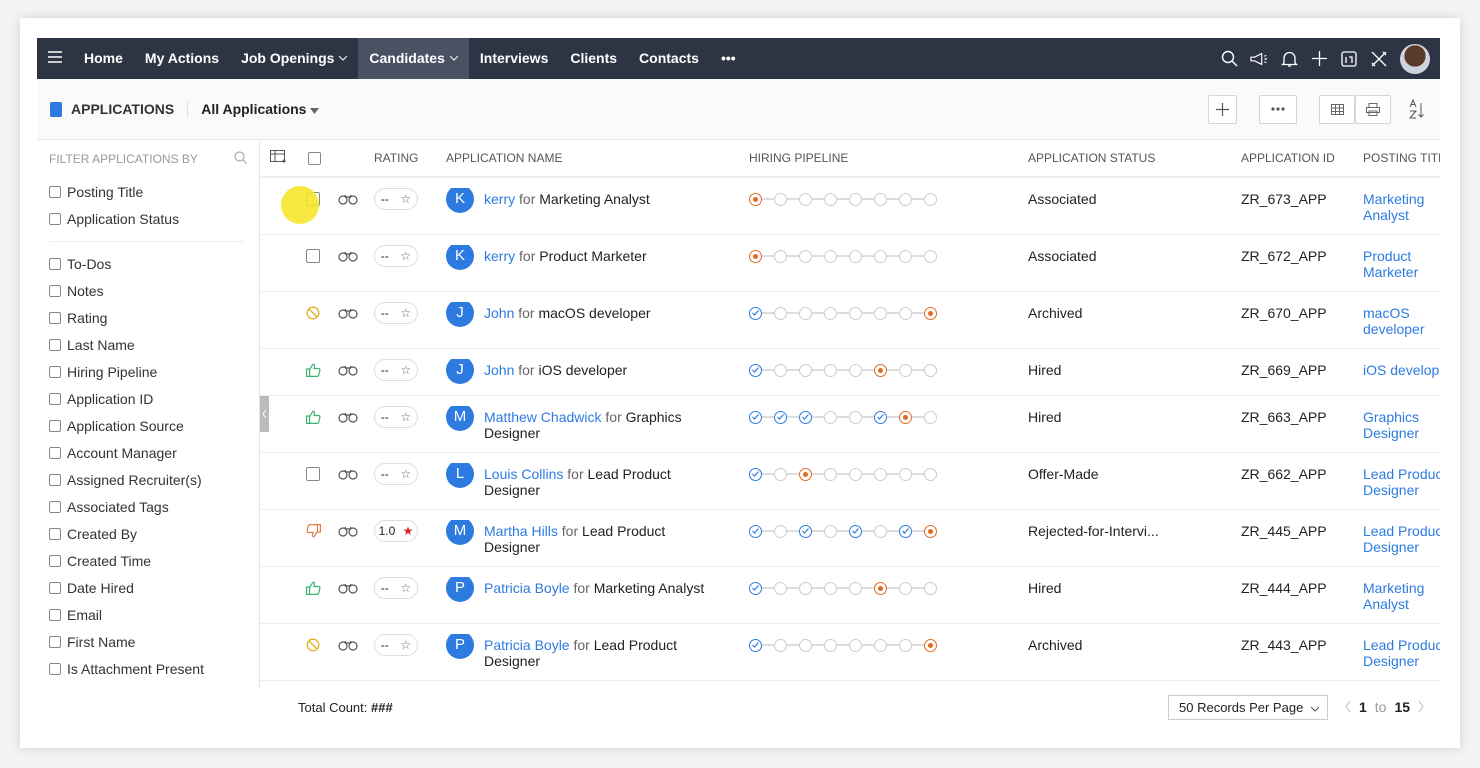 This screenshot has width=1480, height=768. Describe the element at coordinates (1401, 537) in the screenshot. I see `posting-title-link: Lead Produc Designer` at that location.